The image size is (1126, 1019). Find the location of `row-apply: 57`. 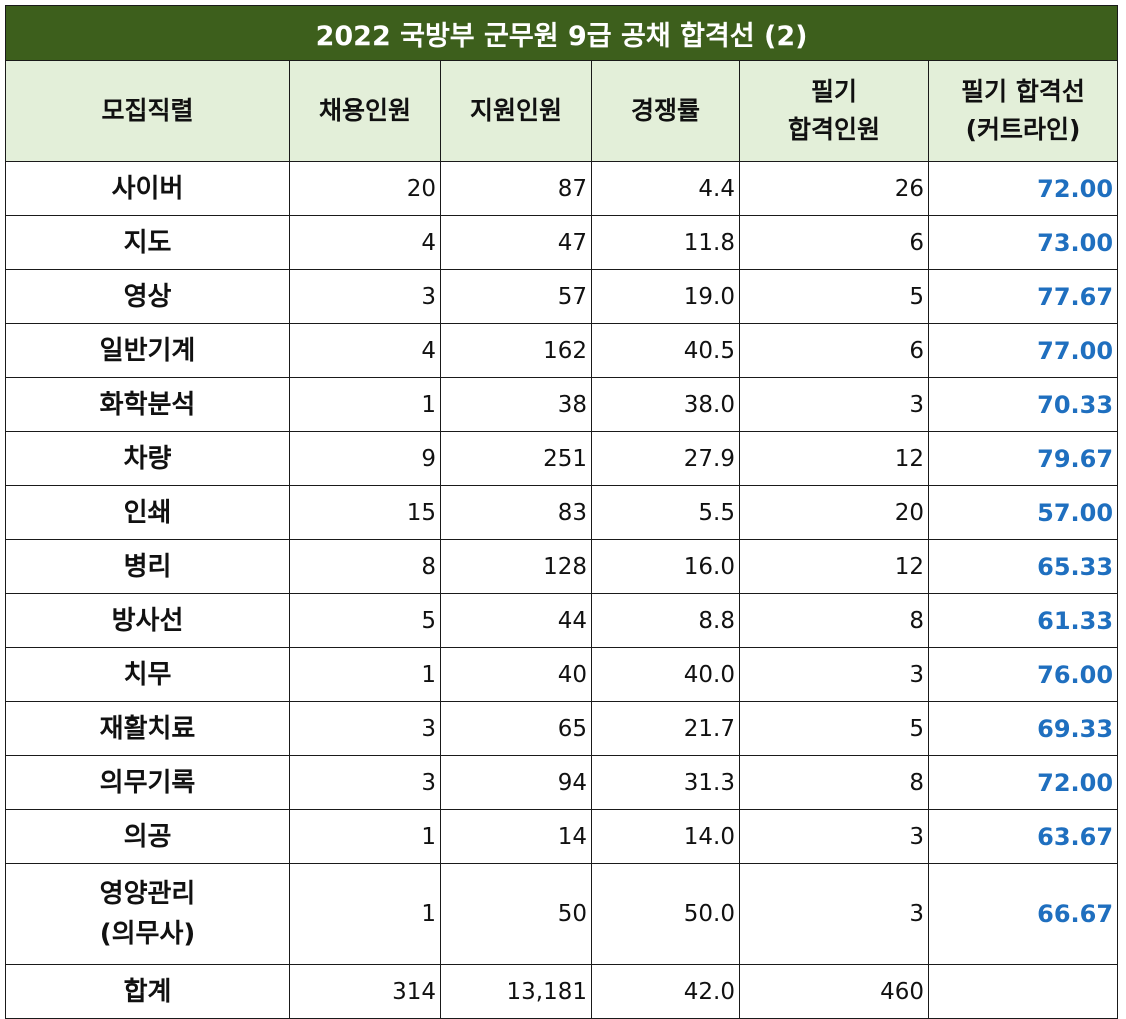

row-apply: 57 is located at coordinates (516, 296).